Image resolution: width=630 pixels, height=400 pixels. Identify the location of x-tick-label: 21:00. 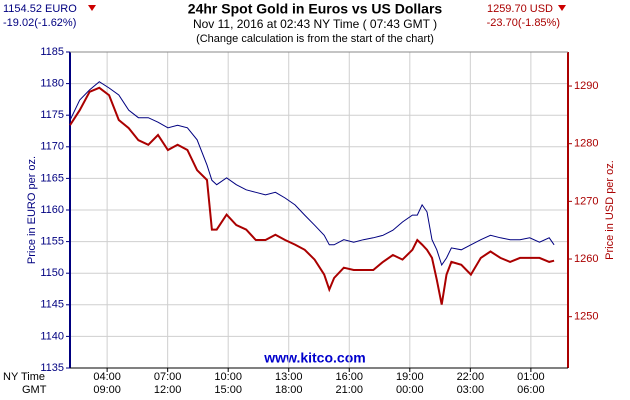
(350, 390).